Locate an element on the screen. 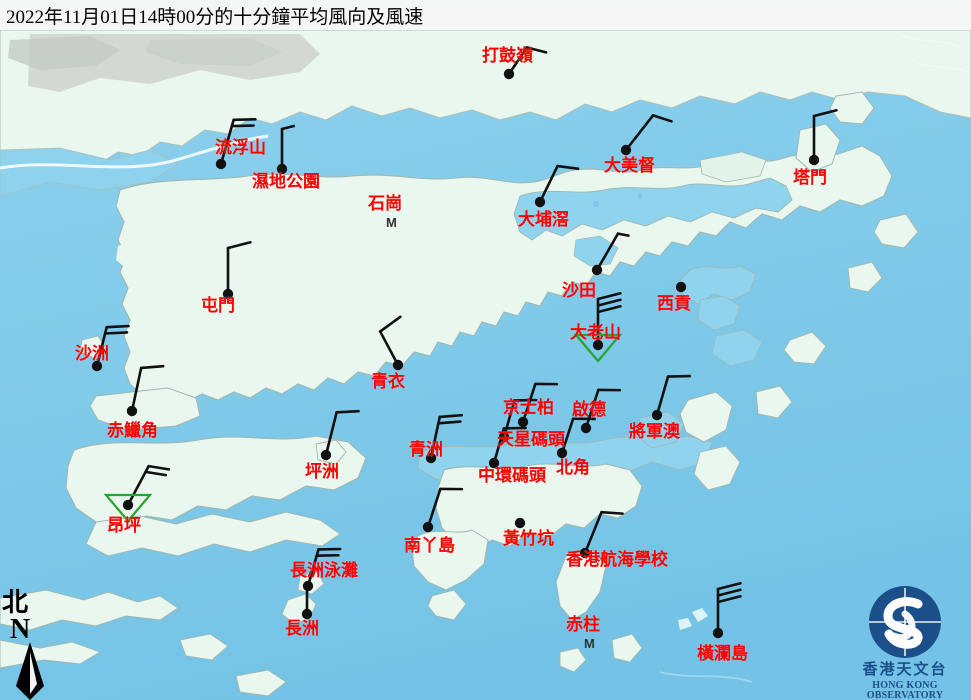 The image size is (971, 700). wind-barb-lau-fau-shan is located at coordinates (236, 144).